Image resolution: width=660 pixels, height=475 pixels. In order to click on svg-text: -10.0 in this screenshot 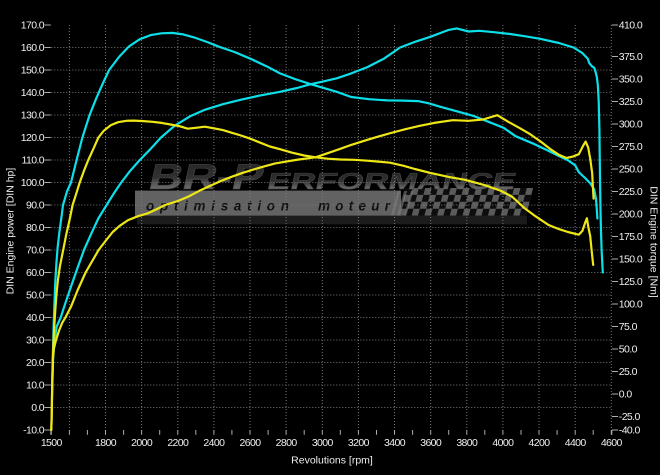, I will do `click(34, 431)`.